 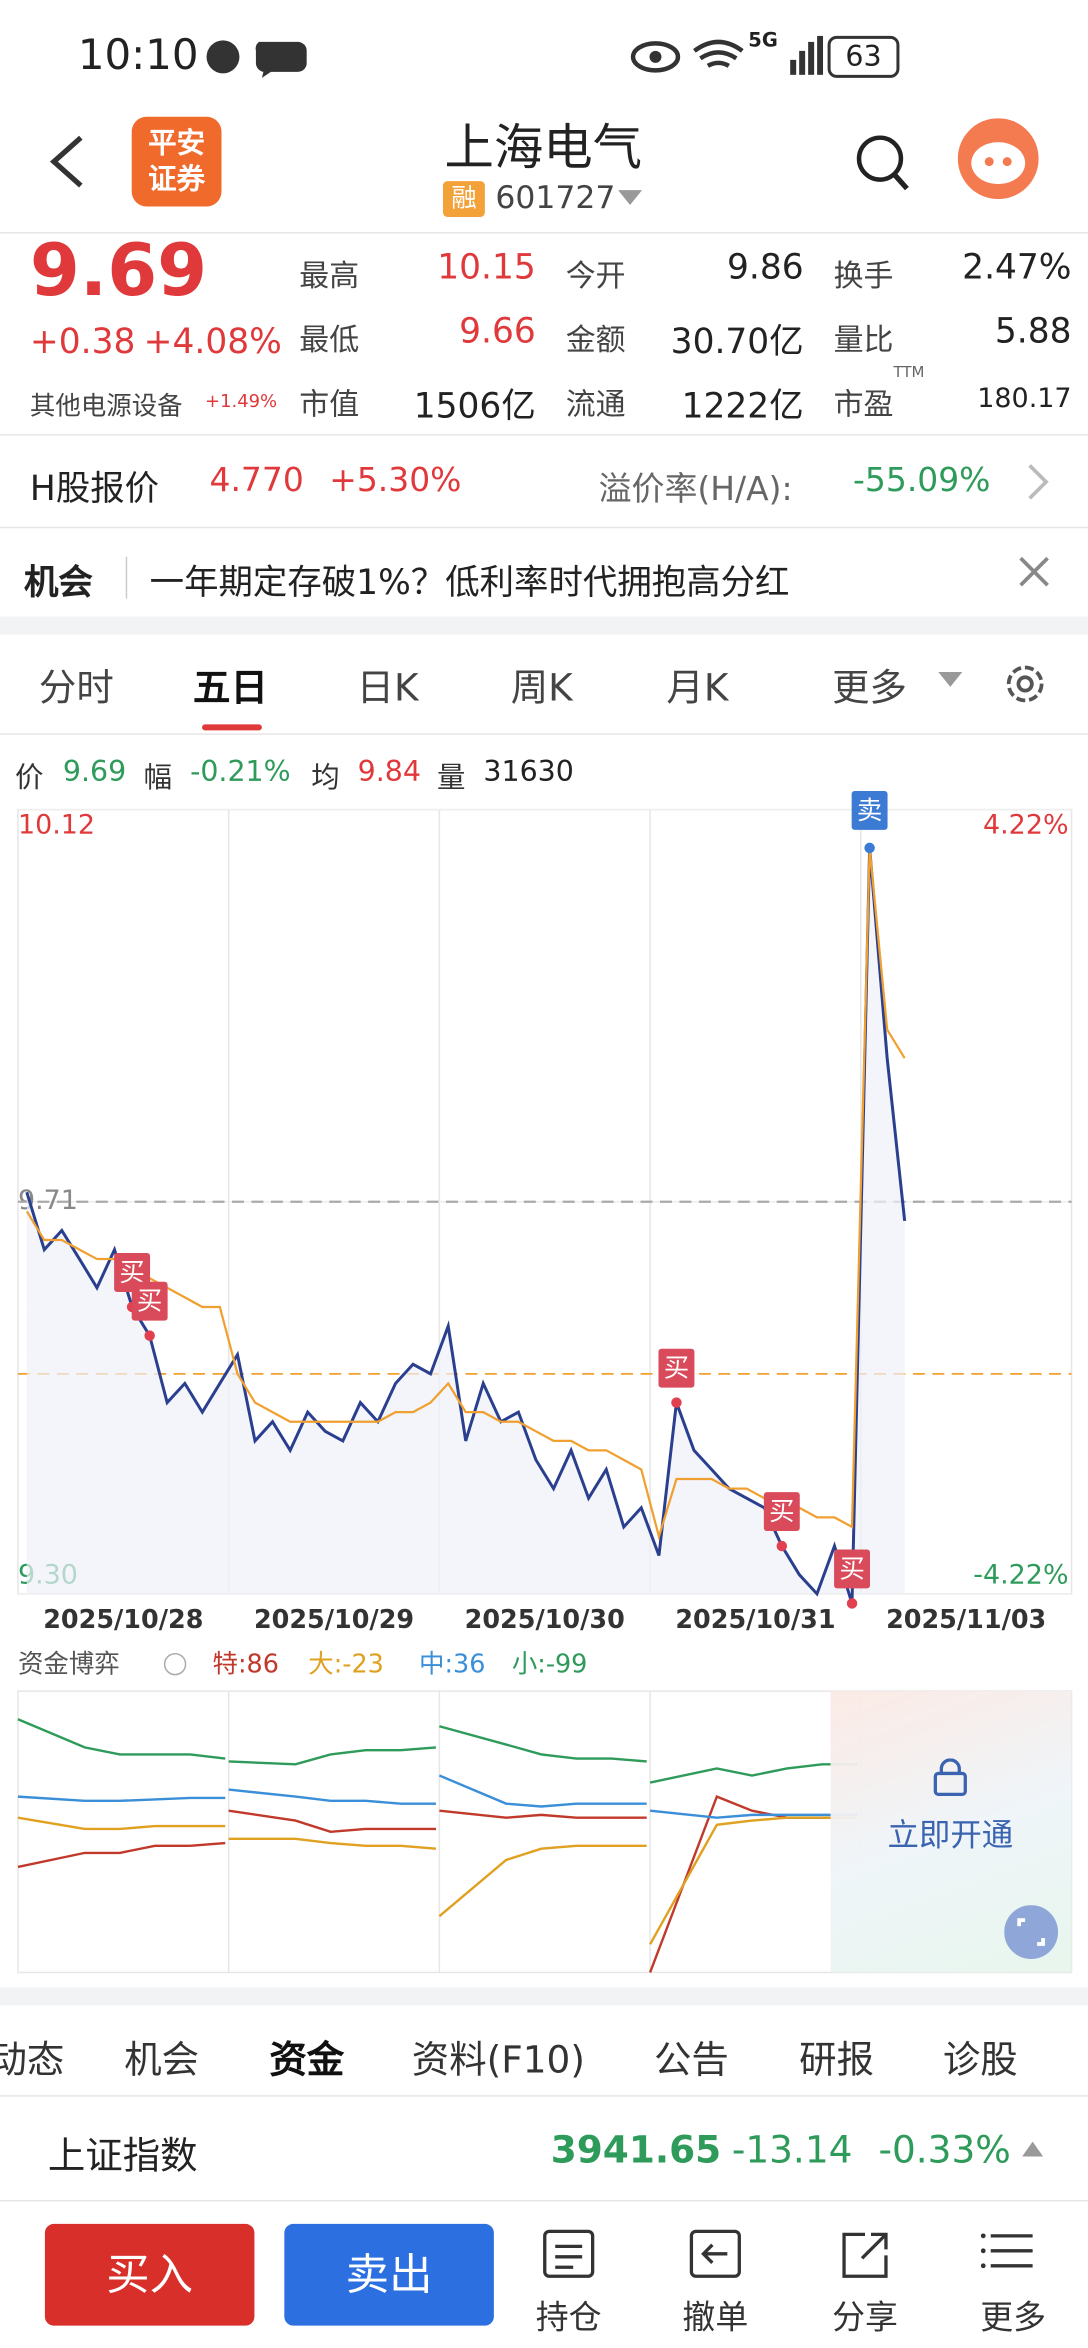 I want to click on x-tick-label: 2025/10/28, so click(x=123, y=1619).